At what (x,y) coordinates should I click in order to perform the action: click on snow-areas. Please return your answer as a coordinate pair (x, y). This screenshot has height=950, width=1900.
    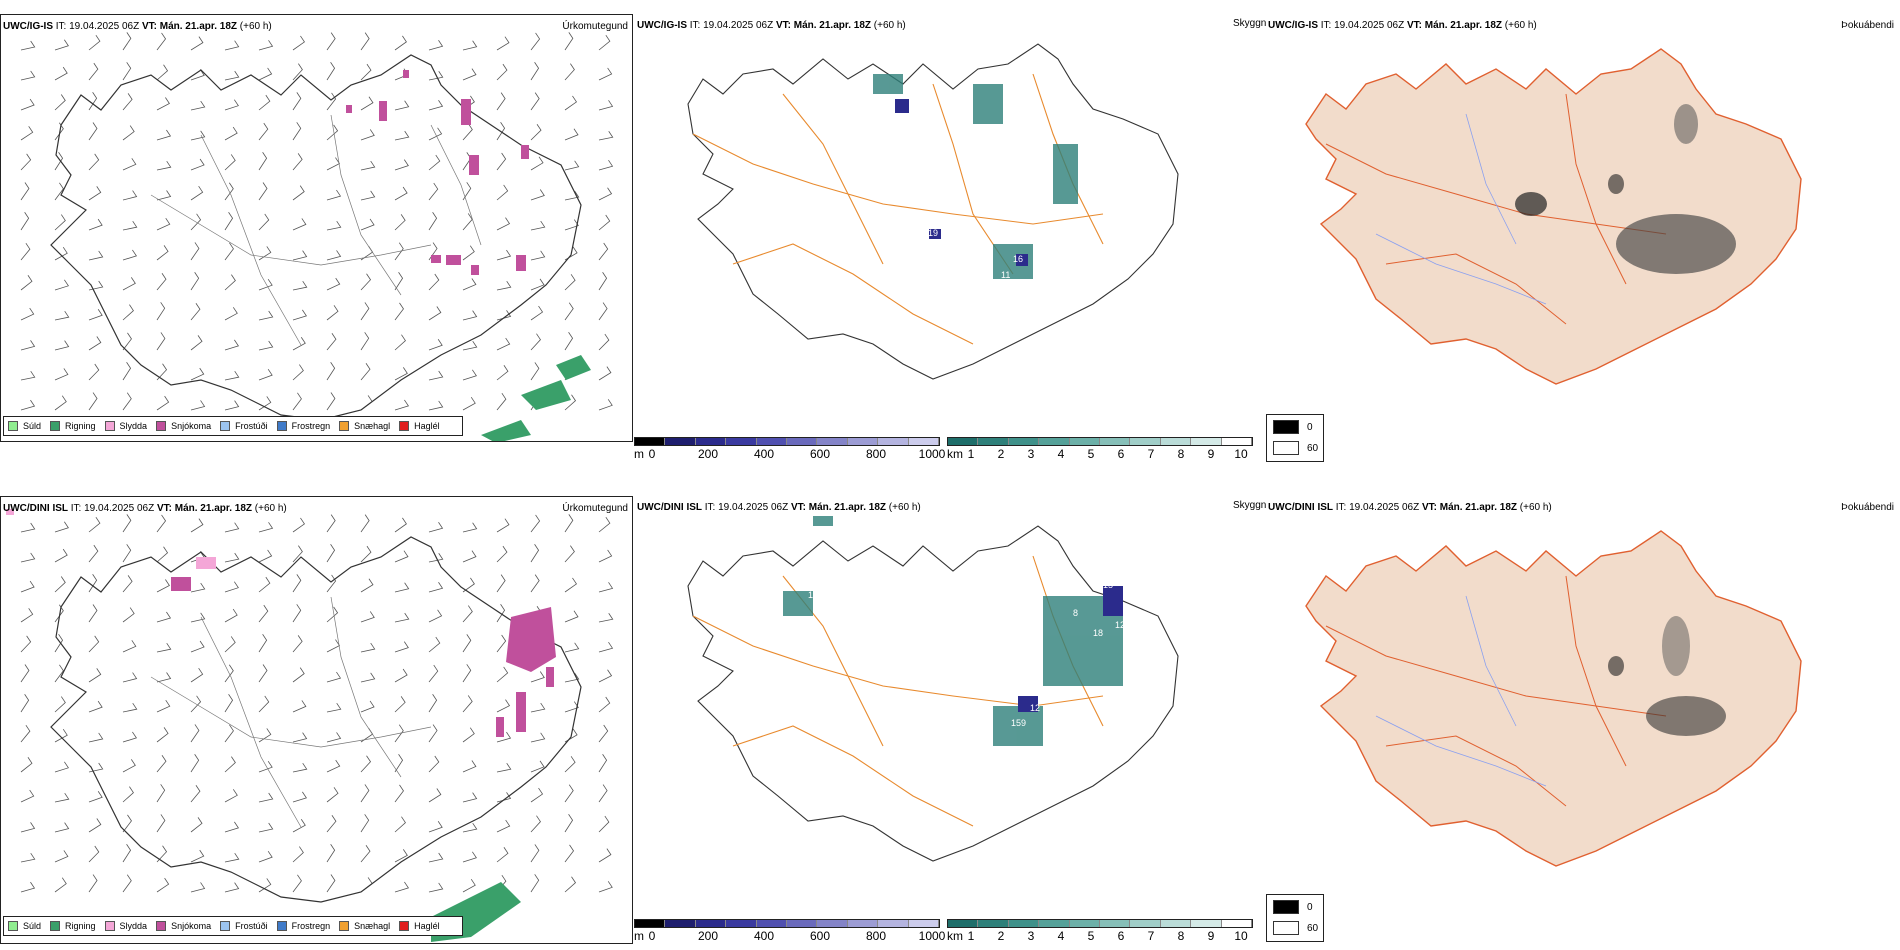
    Looking at the image, I should click on (363, 657).